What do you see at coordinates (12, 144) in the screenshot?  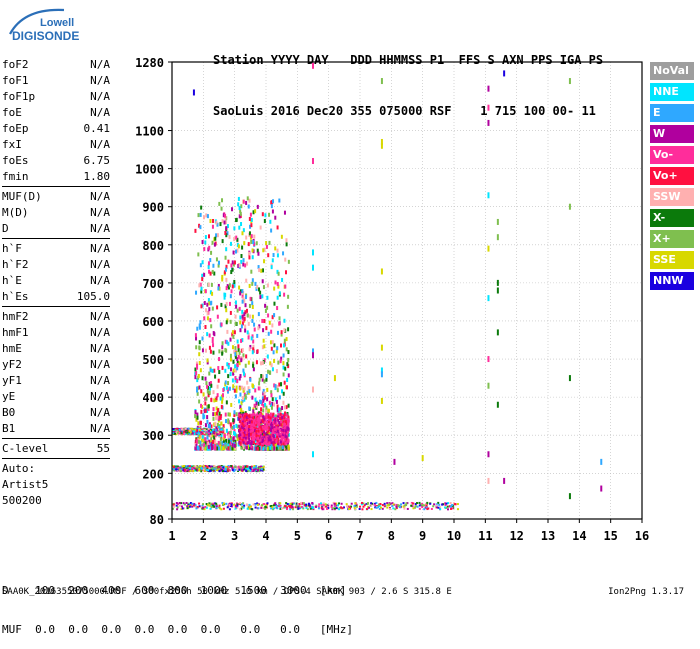 I see `param-label: fxI` at bounding box center [12, 144].